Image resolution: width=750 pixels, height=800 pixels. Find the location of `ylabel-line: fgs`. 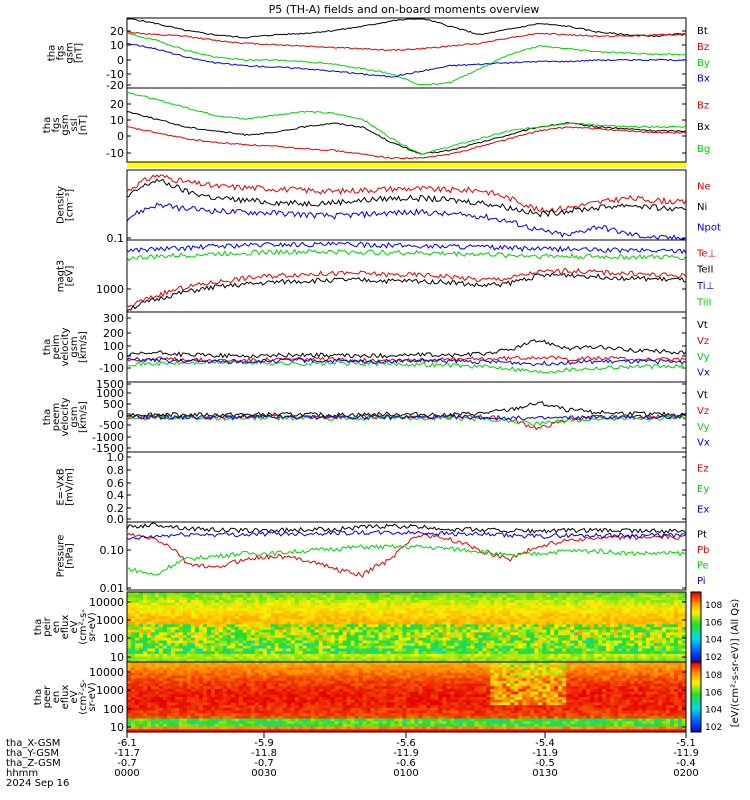

ylabel-line: fgs is located at coordinates (56, 124).